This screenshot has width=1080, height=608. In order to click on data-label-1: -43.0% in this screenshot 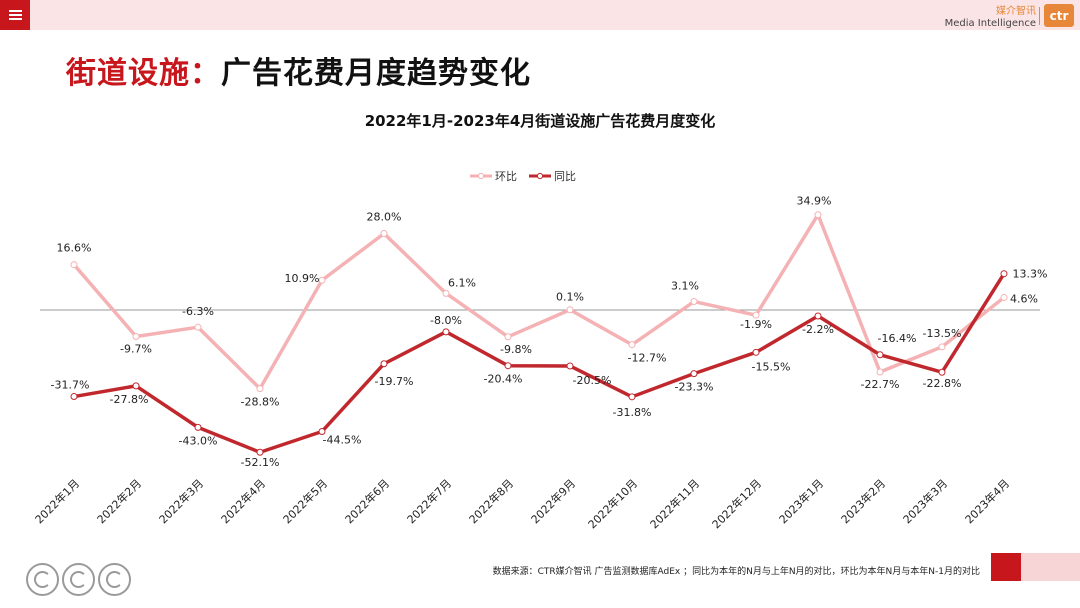, I will do `click(198, 440)`.